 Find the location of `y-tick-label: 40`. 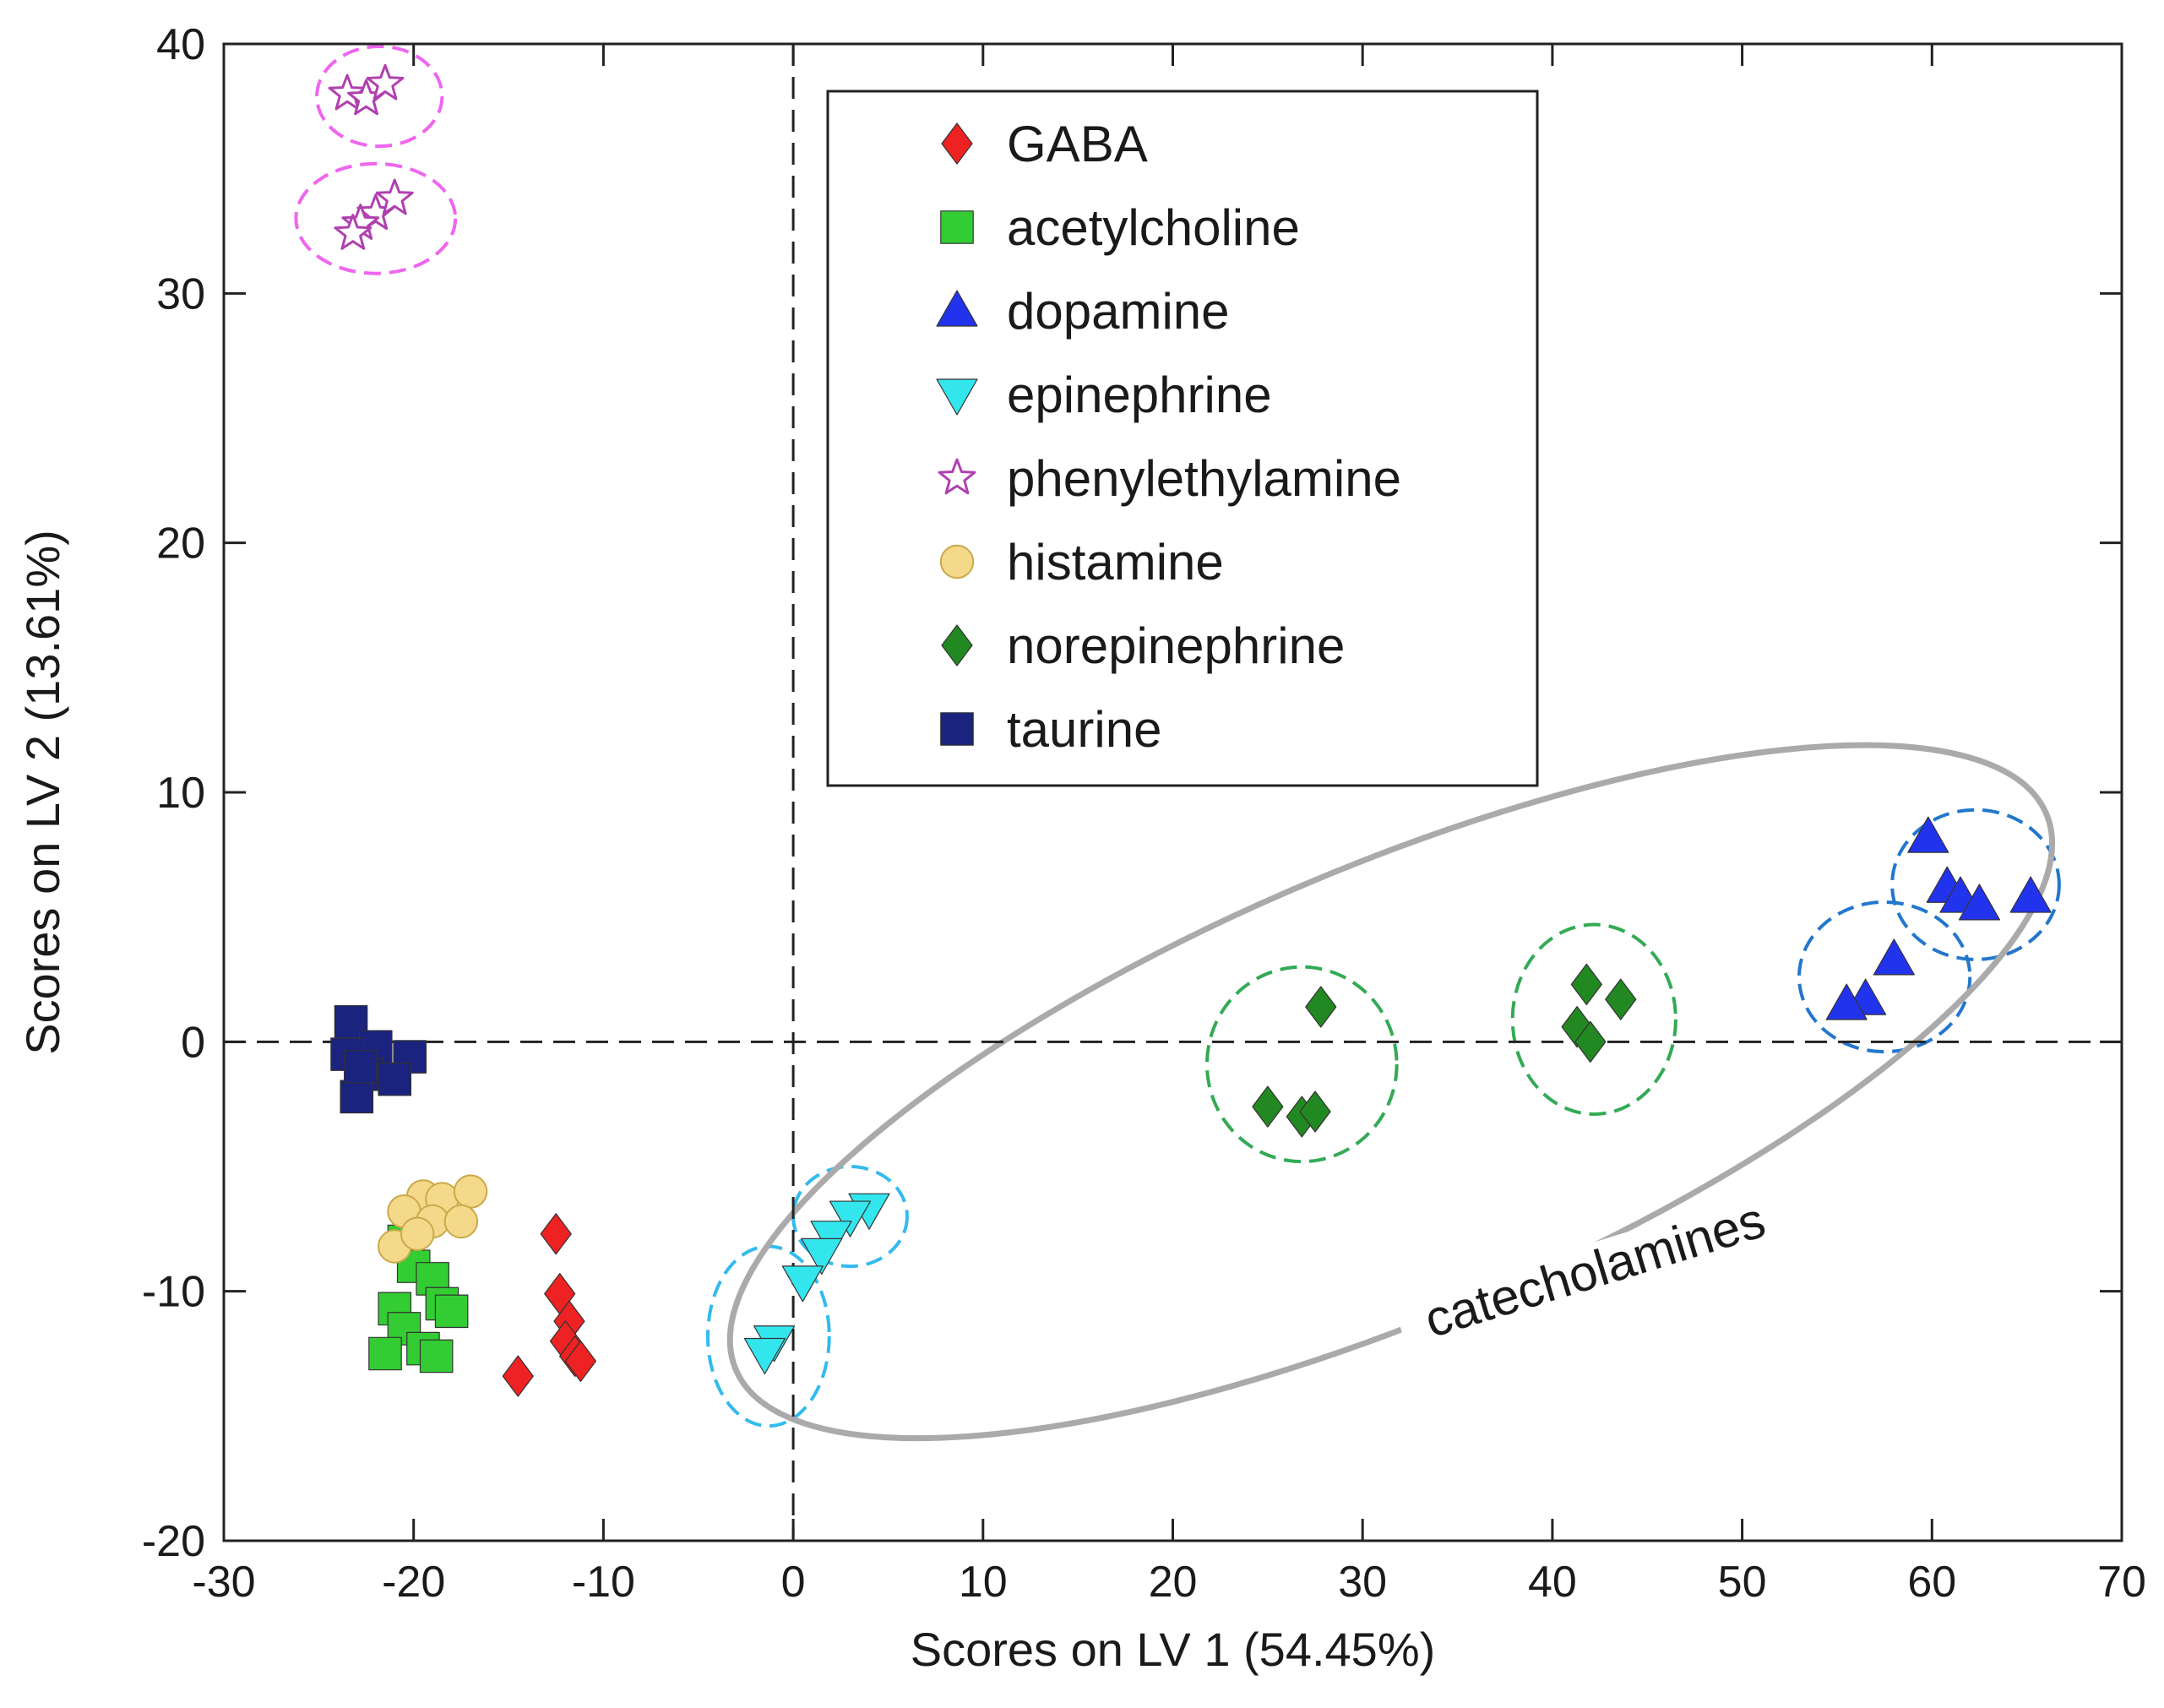

y-tick-label: 40 is located at coordinates (180, 45).